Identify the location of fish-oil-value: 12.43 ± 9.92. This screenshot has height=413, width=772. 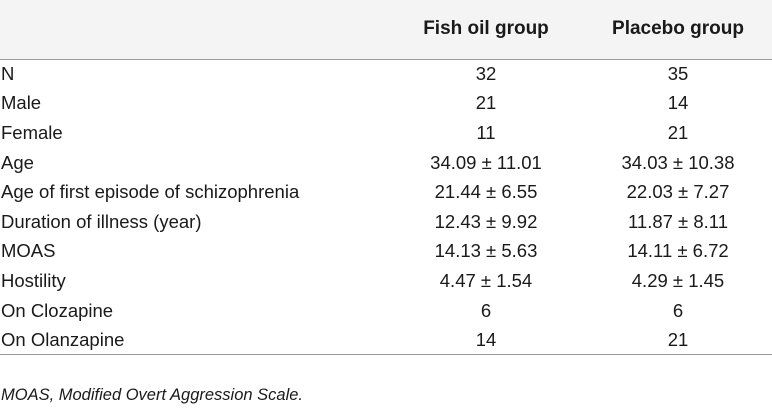
(486, 221).